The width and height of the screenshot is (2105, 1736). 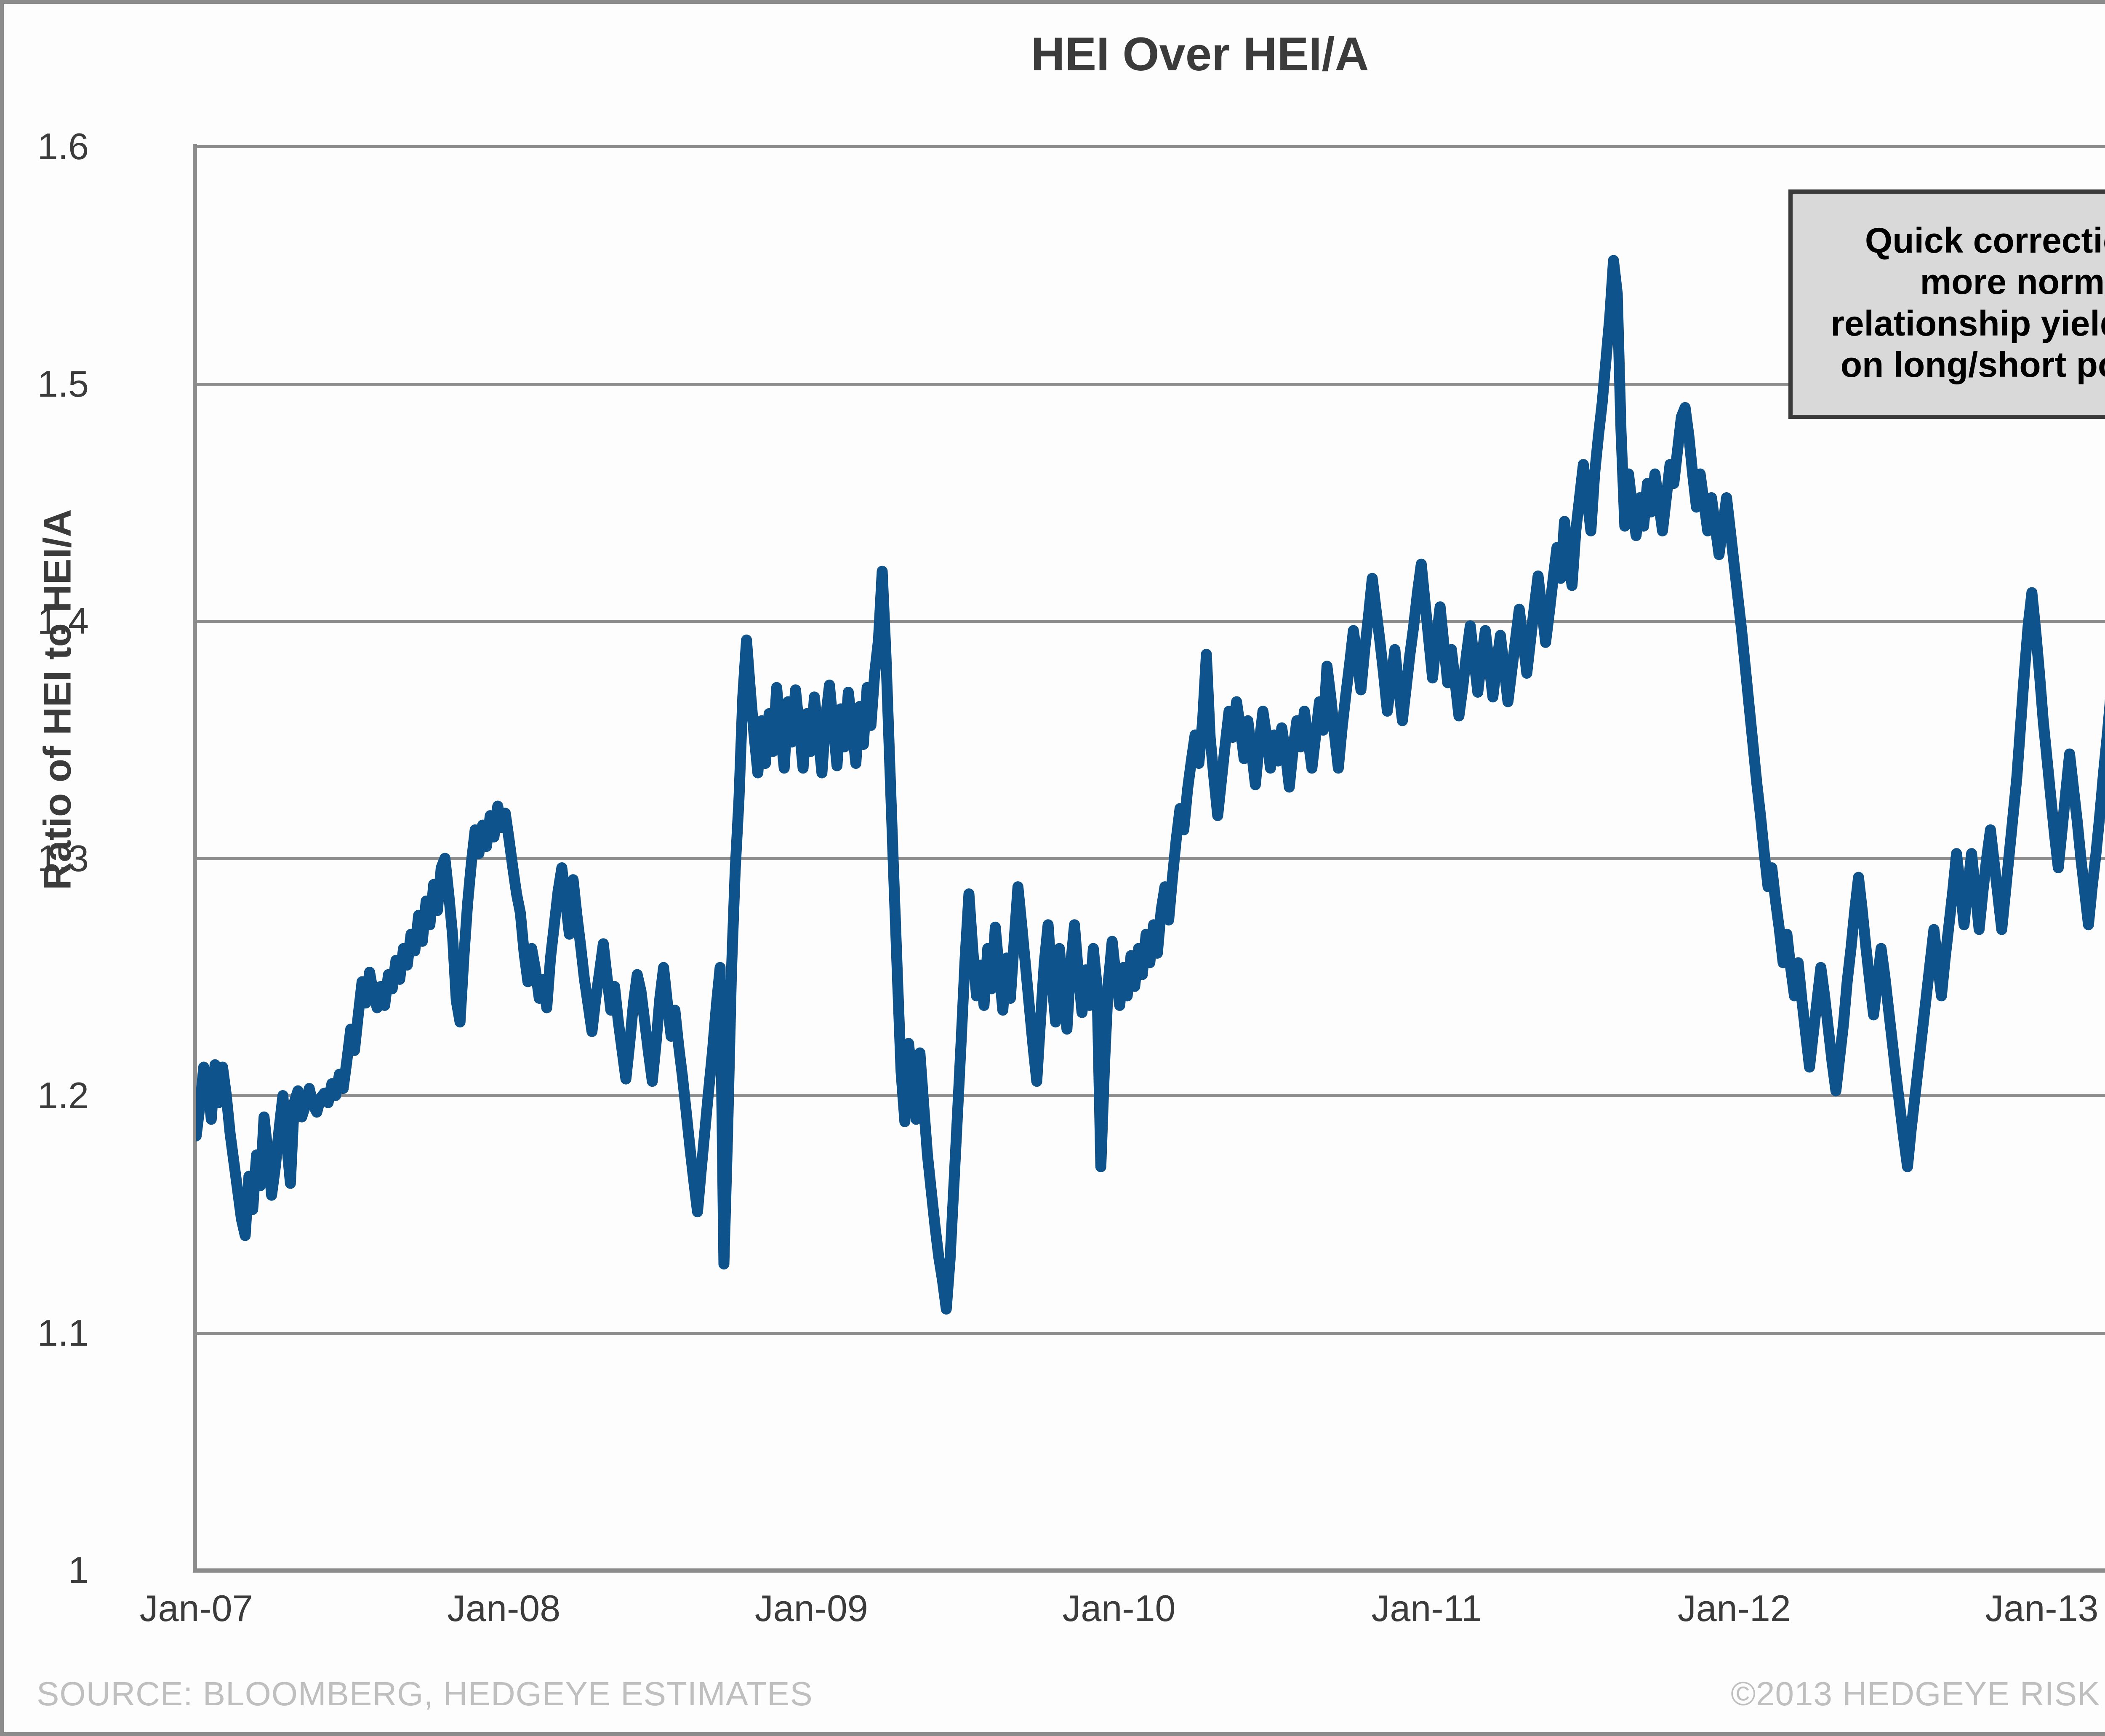 I want to click on y-axis-tick-label: 1.5, so click(x=63, y=384).